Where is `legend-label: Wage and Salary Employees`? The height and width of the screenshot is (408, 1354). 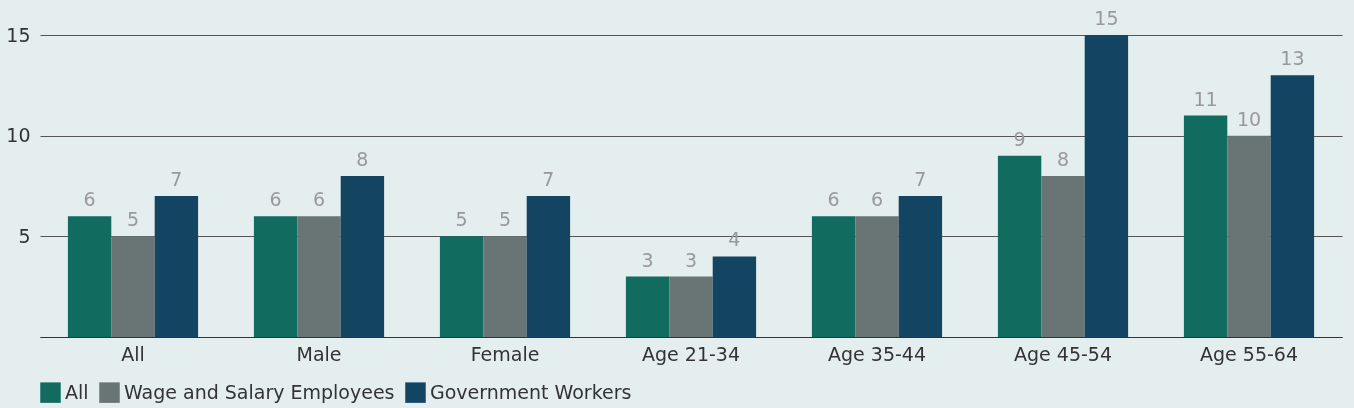
legend-label: Wage and Salary Employees is located at coordinates (259, 391).